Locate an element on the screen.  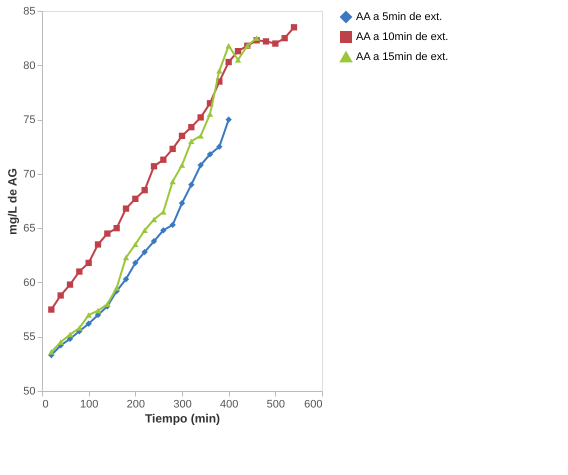
legend-label: AA a 5min de ext. is located at coordinates (399, 17).